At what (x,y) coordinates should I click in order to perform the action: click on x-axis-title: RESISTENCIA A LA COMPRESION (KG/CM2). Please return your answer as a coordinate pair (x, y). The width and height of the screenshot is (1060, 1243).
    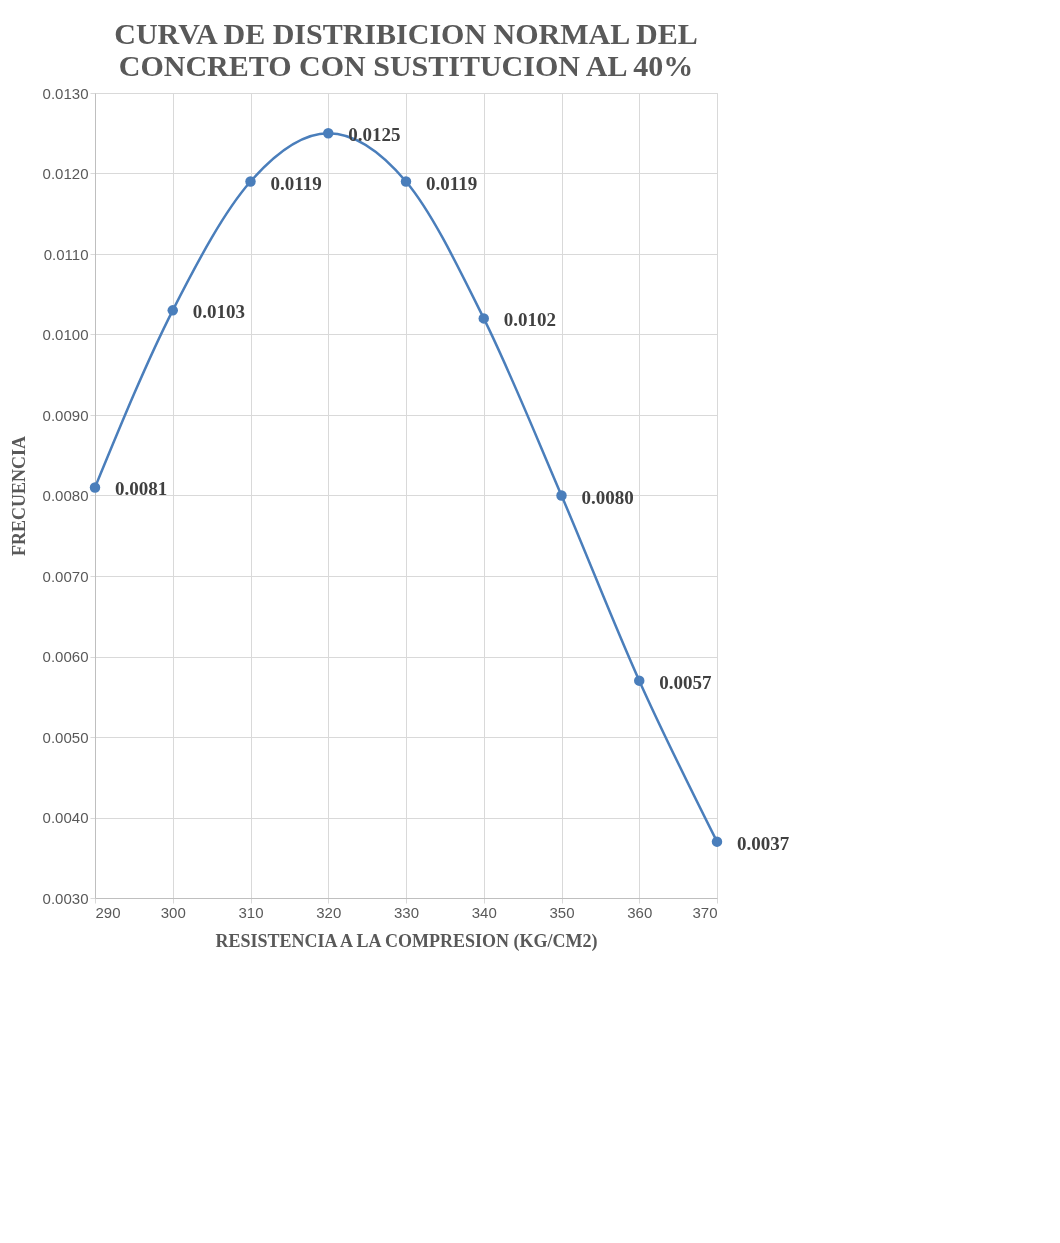
    Looking at the image, I should click on (406, 941).